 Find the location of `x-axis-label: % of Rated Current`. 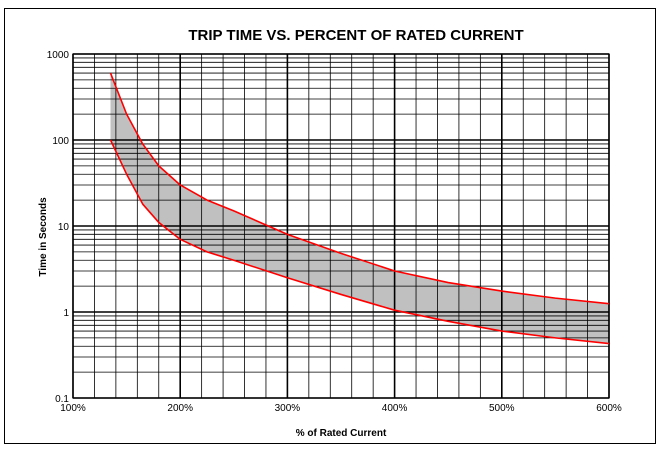

x-axis-label: % of Rated Current is located at coordinates (341, 433).